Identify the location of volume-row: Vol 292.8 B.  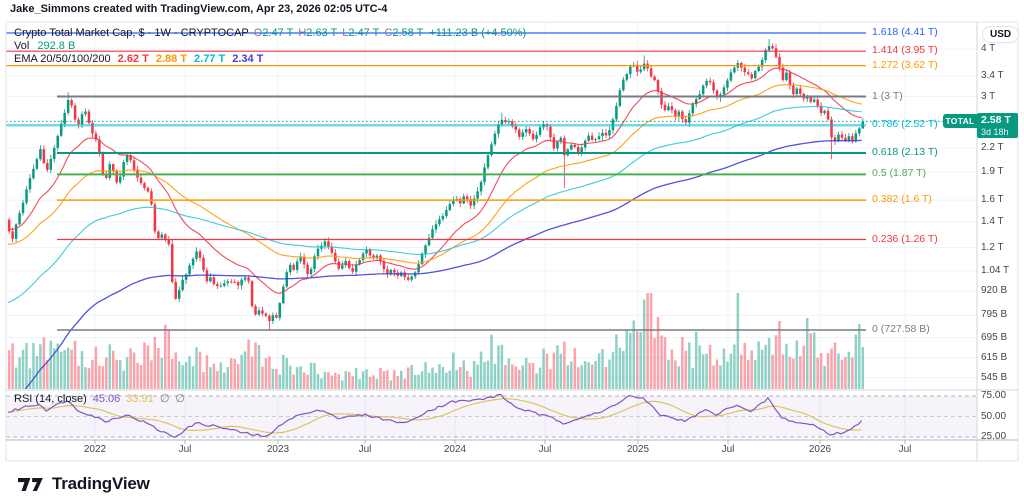
(270, 46).